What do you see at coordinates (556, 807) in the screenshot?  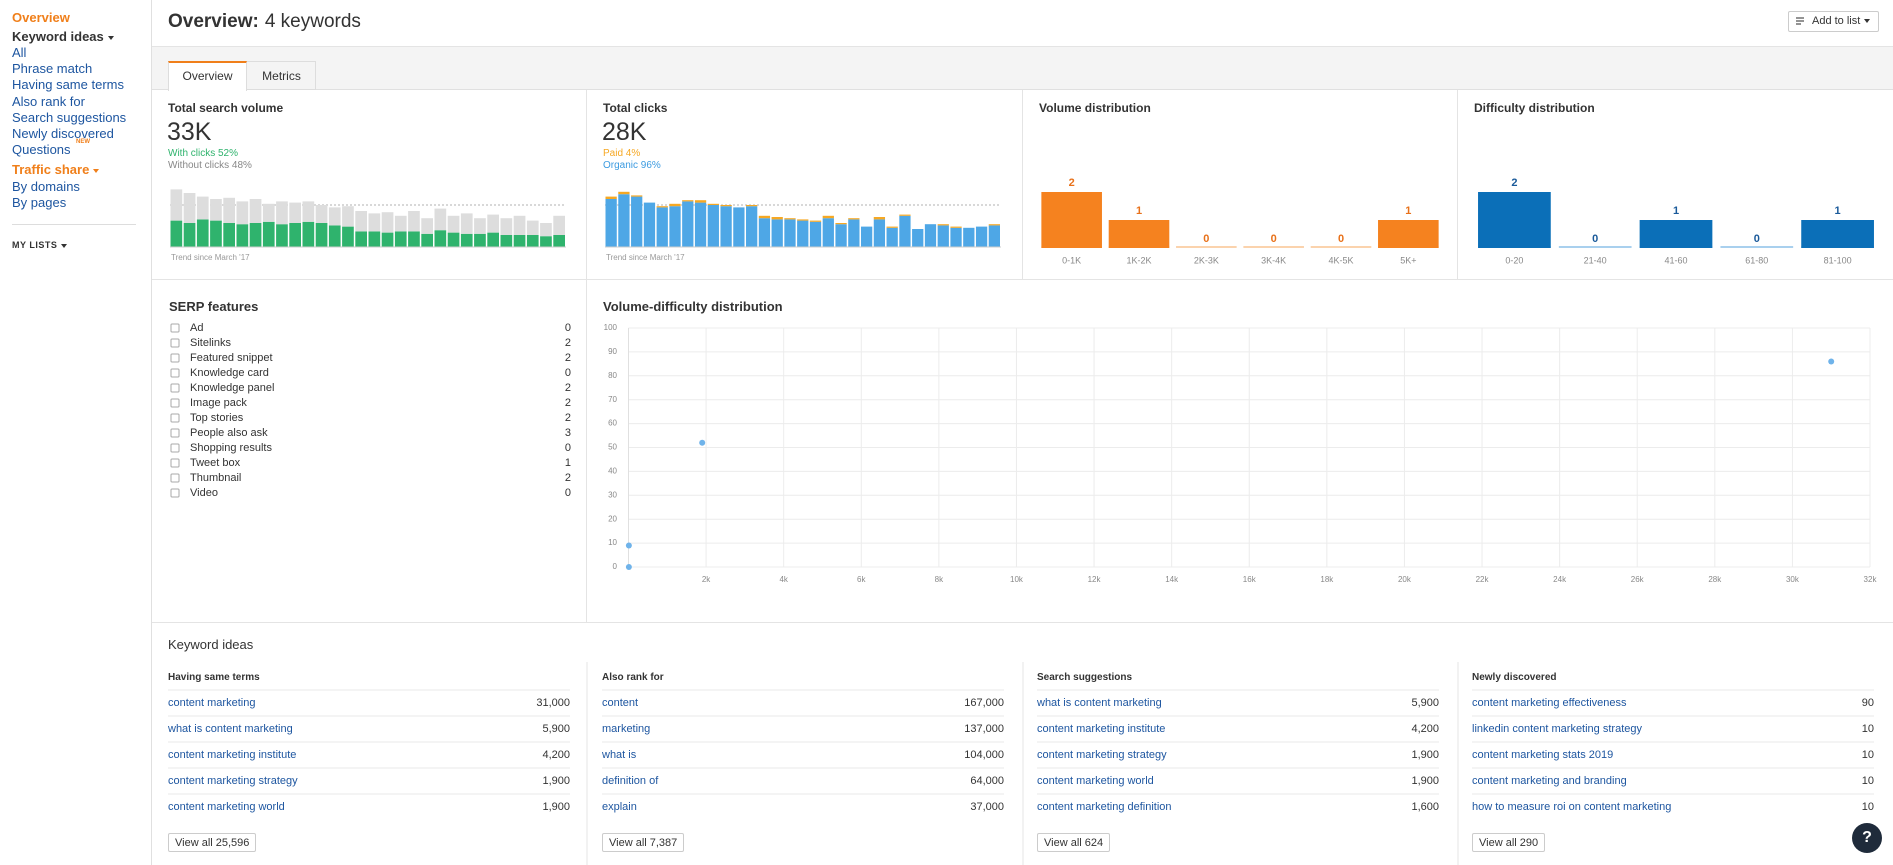 I see `keyword-volume: 1,900` at bounding box center [556, 807].